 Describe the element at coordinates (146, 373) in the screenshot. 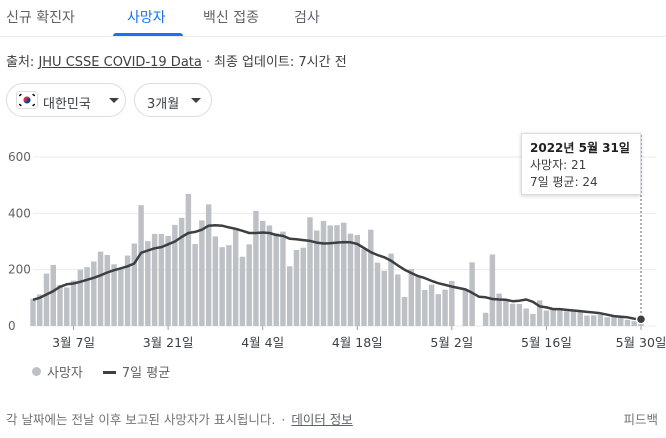

I see `legend-average: 7일 평균` at that location.